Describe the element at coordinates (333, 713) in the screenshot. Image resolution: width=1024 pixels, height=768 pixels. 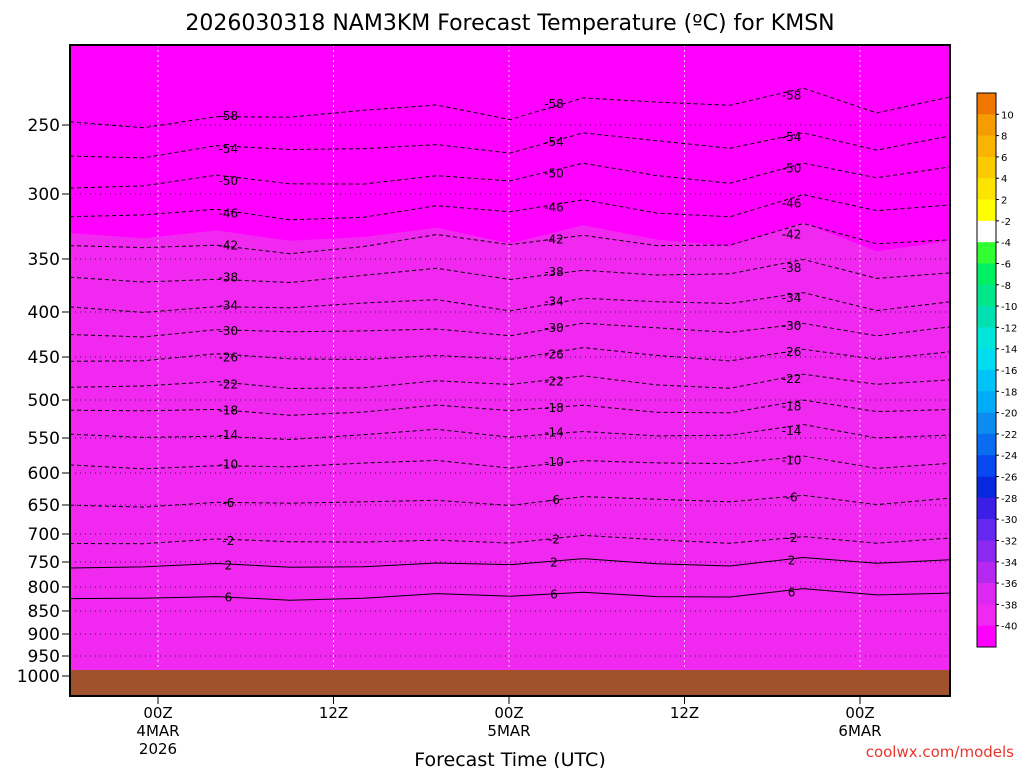
I see `time-tick-label: 12Z` at that location.